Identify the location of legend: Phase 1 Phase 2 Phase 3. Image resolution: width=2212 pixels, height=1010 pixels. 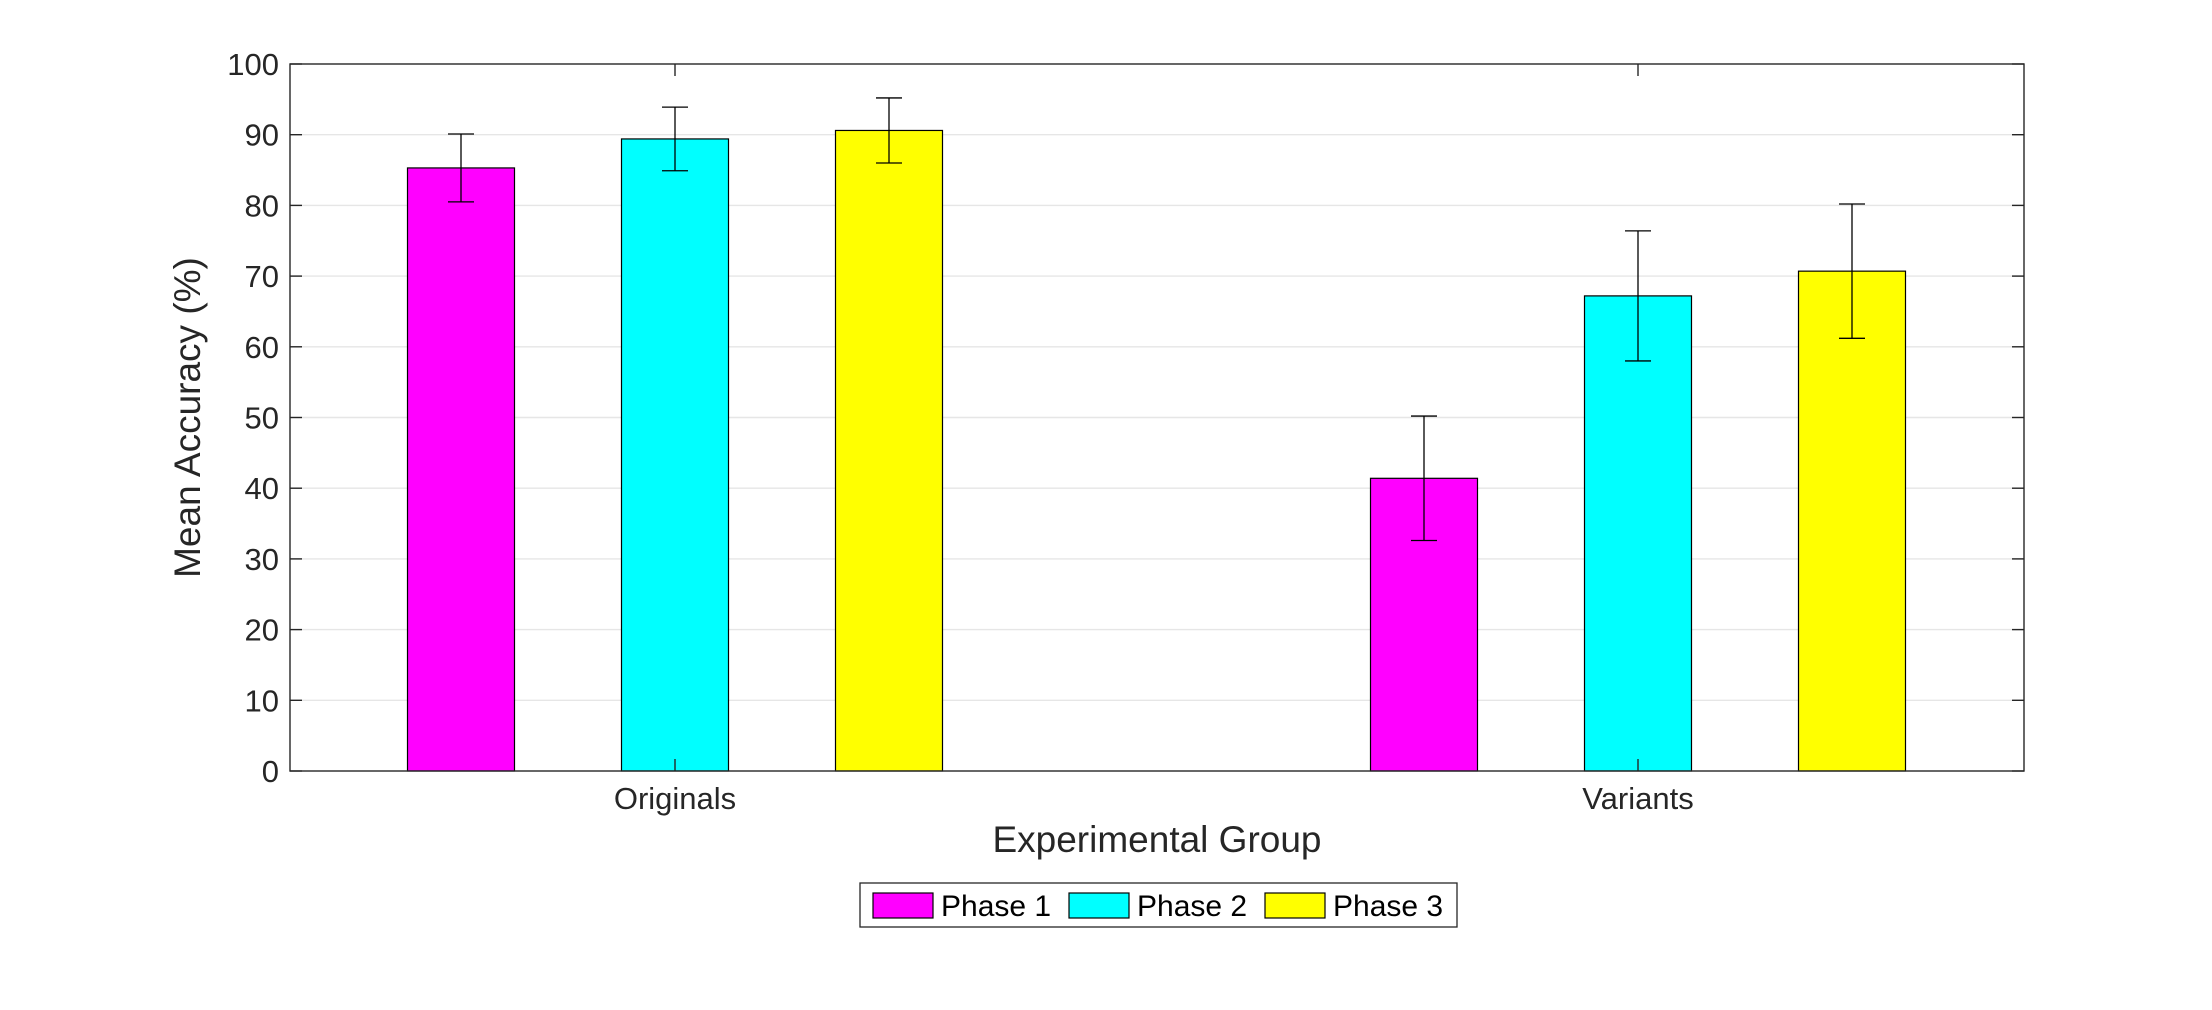
(1158, 905).